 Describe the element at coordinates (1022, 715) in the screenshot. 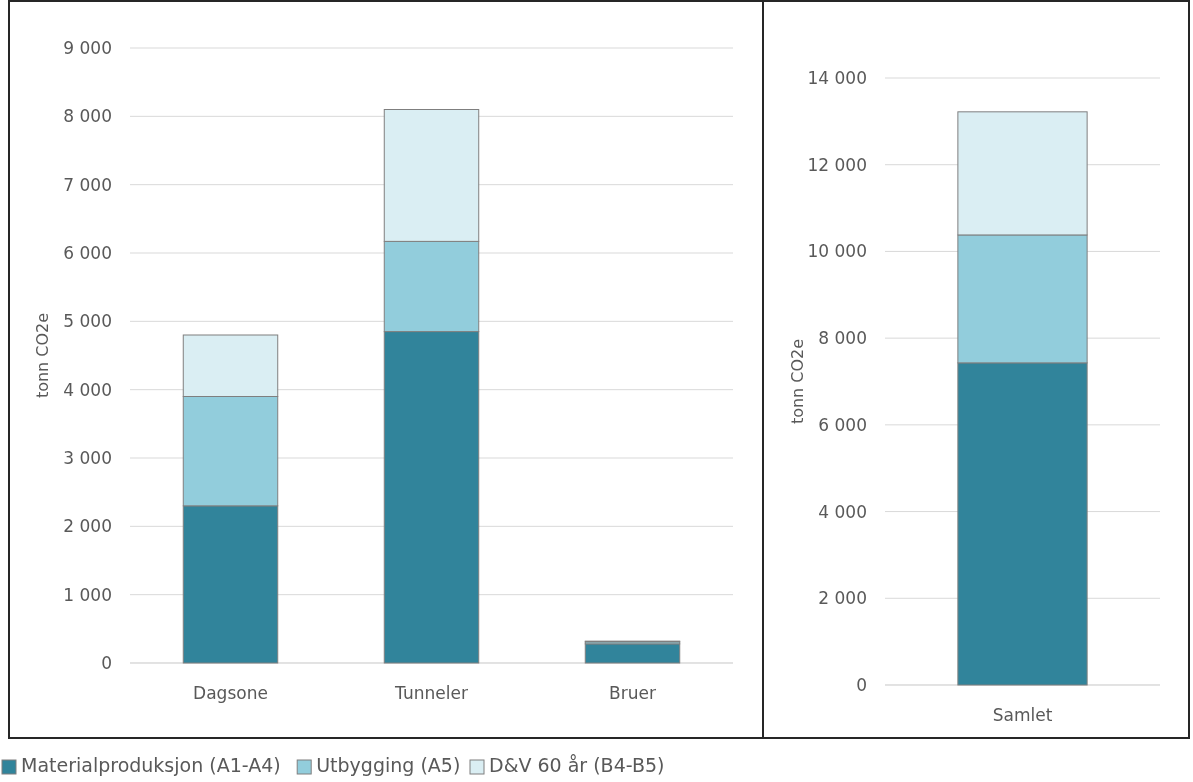

I see `x-tick-label: Samlet` at that location.